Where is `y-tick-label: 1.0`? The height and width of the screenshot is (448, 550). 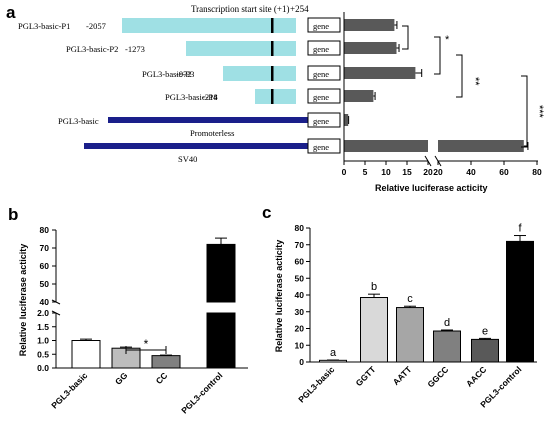
y-tick-label: 1.0 is located at coordinates (43, 341).